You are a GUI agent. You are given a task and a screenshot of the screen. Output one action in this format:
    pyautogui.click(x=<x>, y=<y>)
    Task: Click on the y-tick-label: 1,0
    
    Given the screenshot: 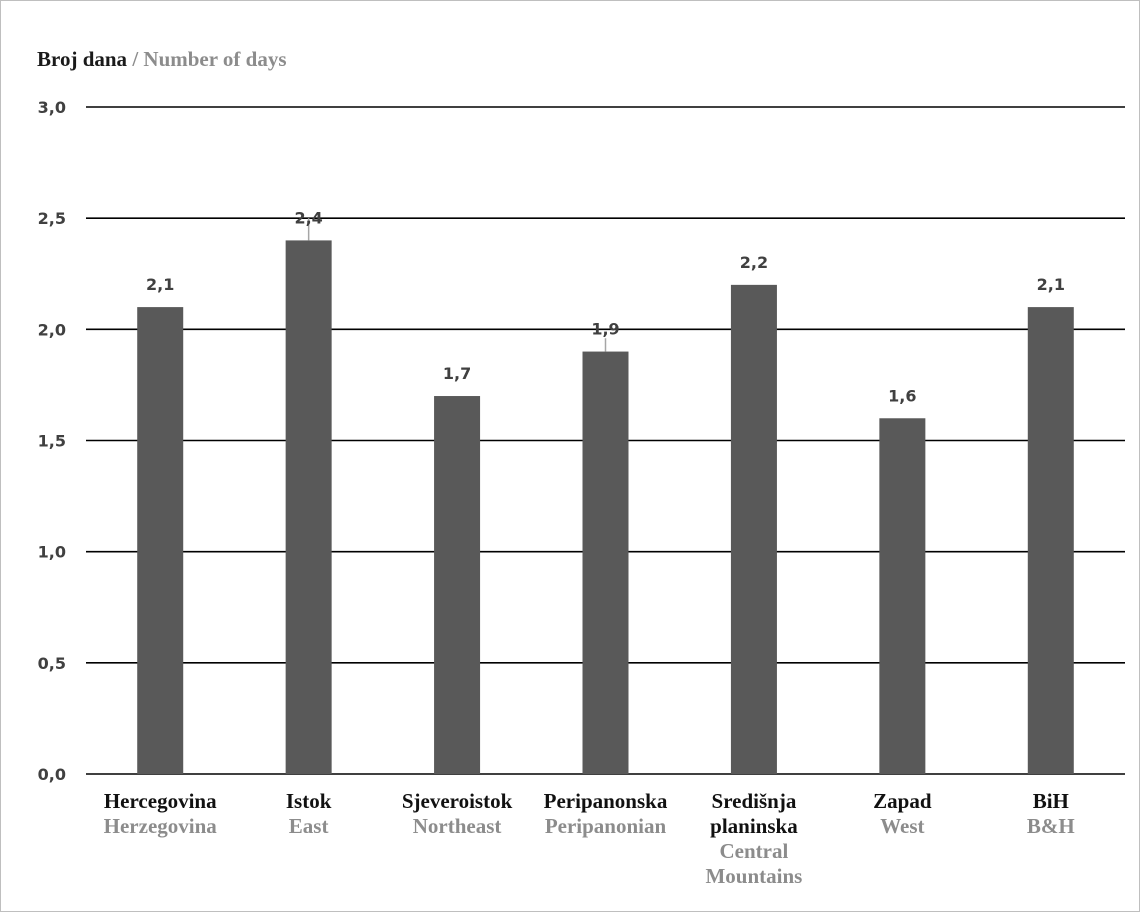 What is the action you would take?
    pyautogui.click(x=52, y=552)
    